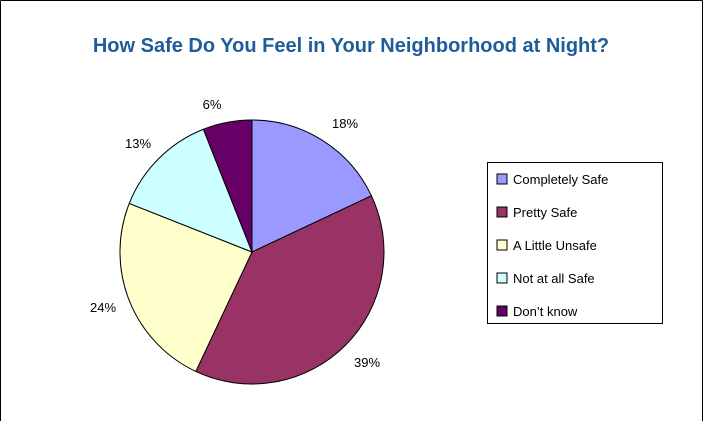  What do you see at coordinates (554, 278) in the screenshot?
I see `legend-label: Not at all Safe` at bounding box center [554, 278].